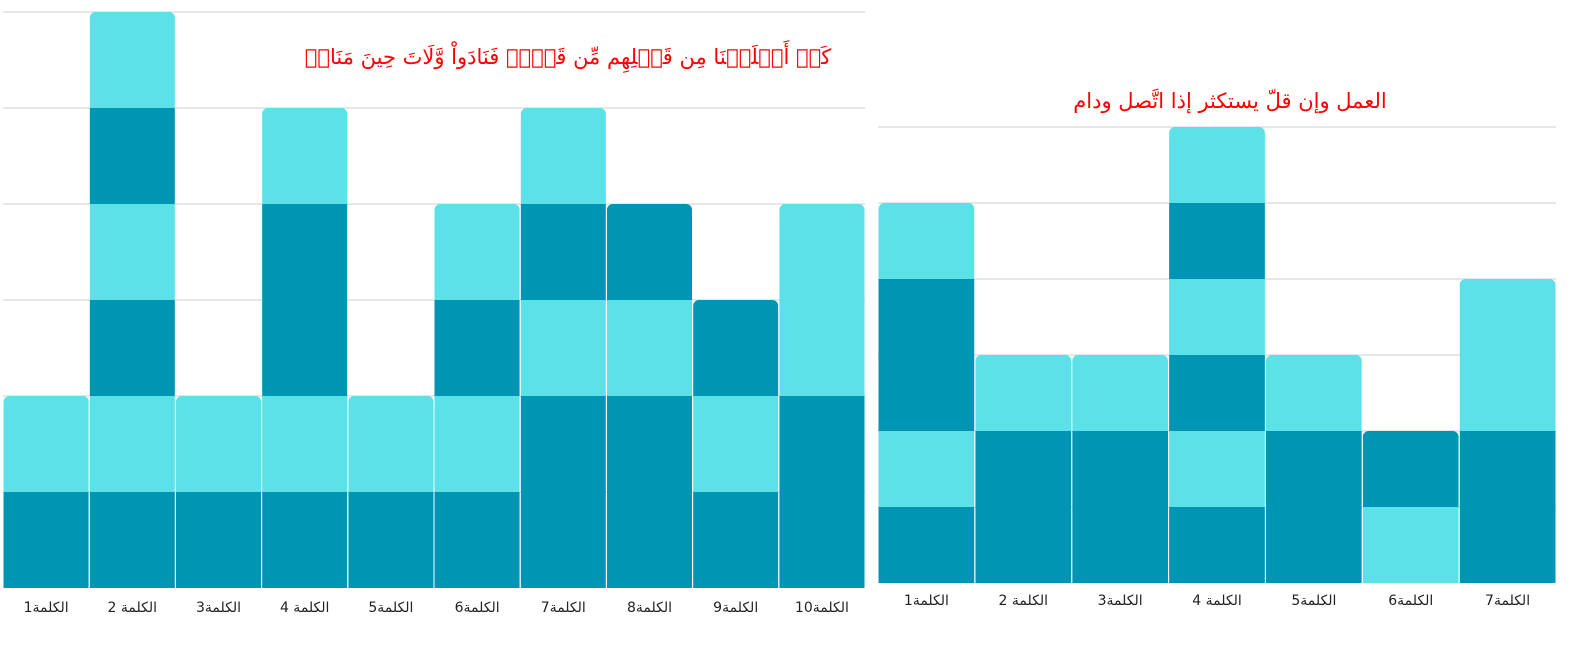  What do you see at coordinates (735, 608) in the screenshot?
I see `x-tick-label: الكلمة9` at bounding box center [735, 608].